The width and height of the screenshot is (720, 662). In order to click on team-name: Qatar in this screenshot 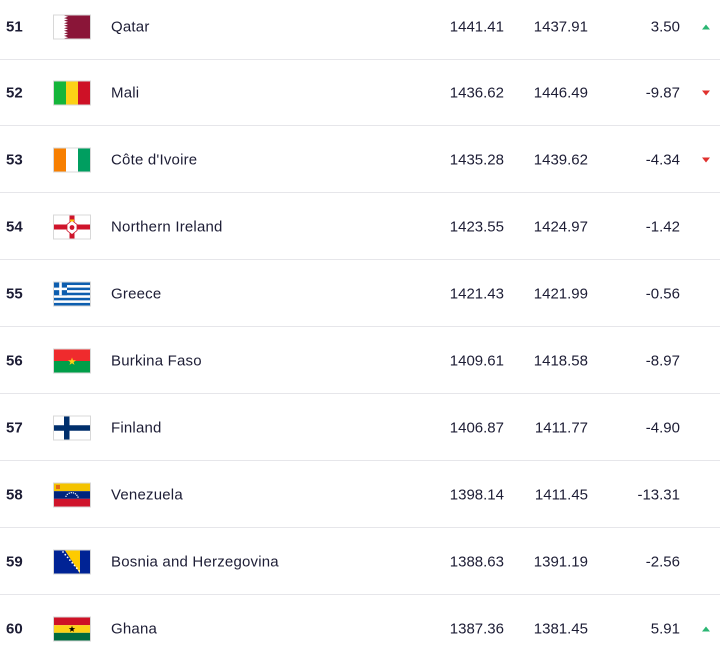, I will do `click(130, 26)`.